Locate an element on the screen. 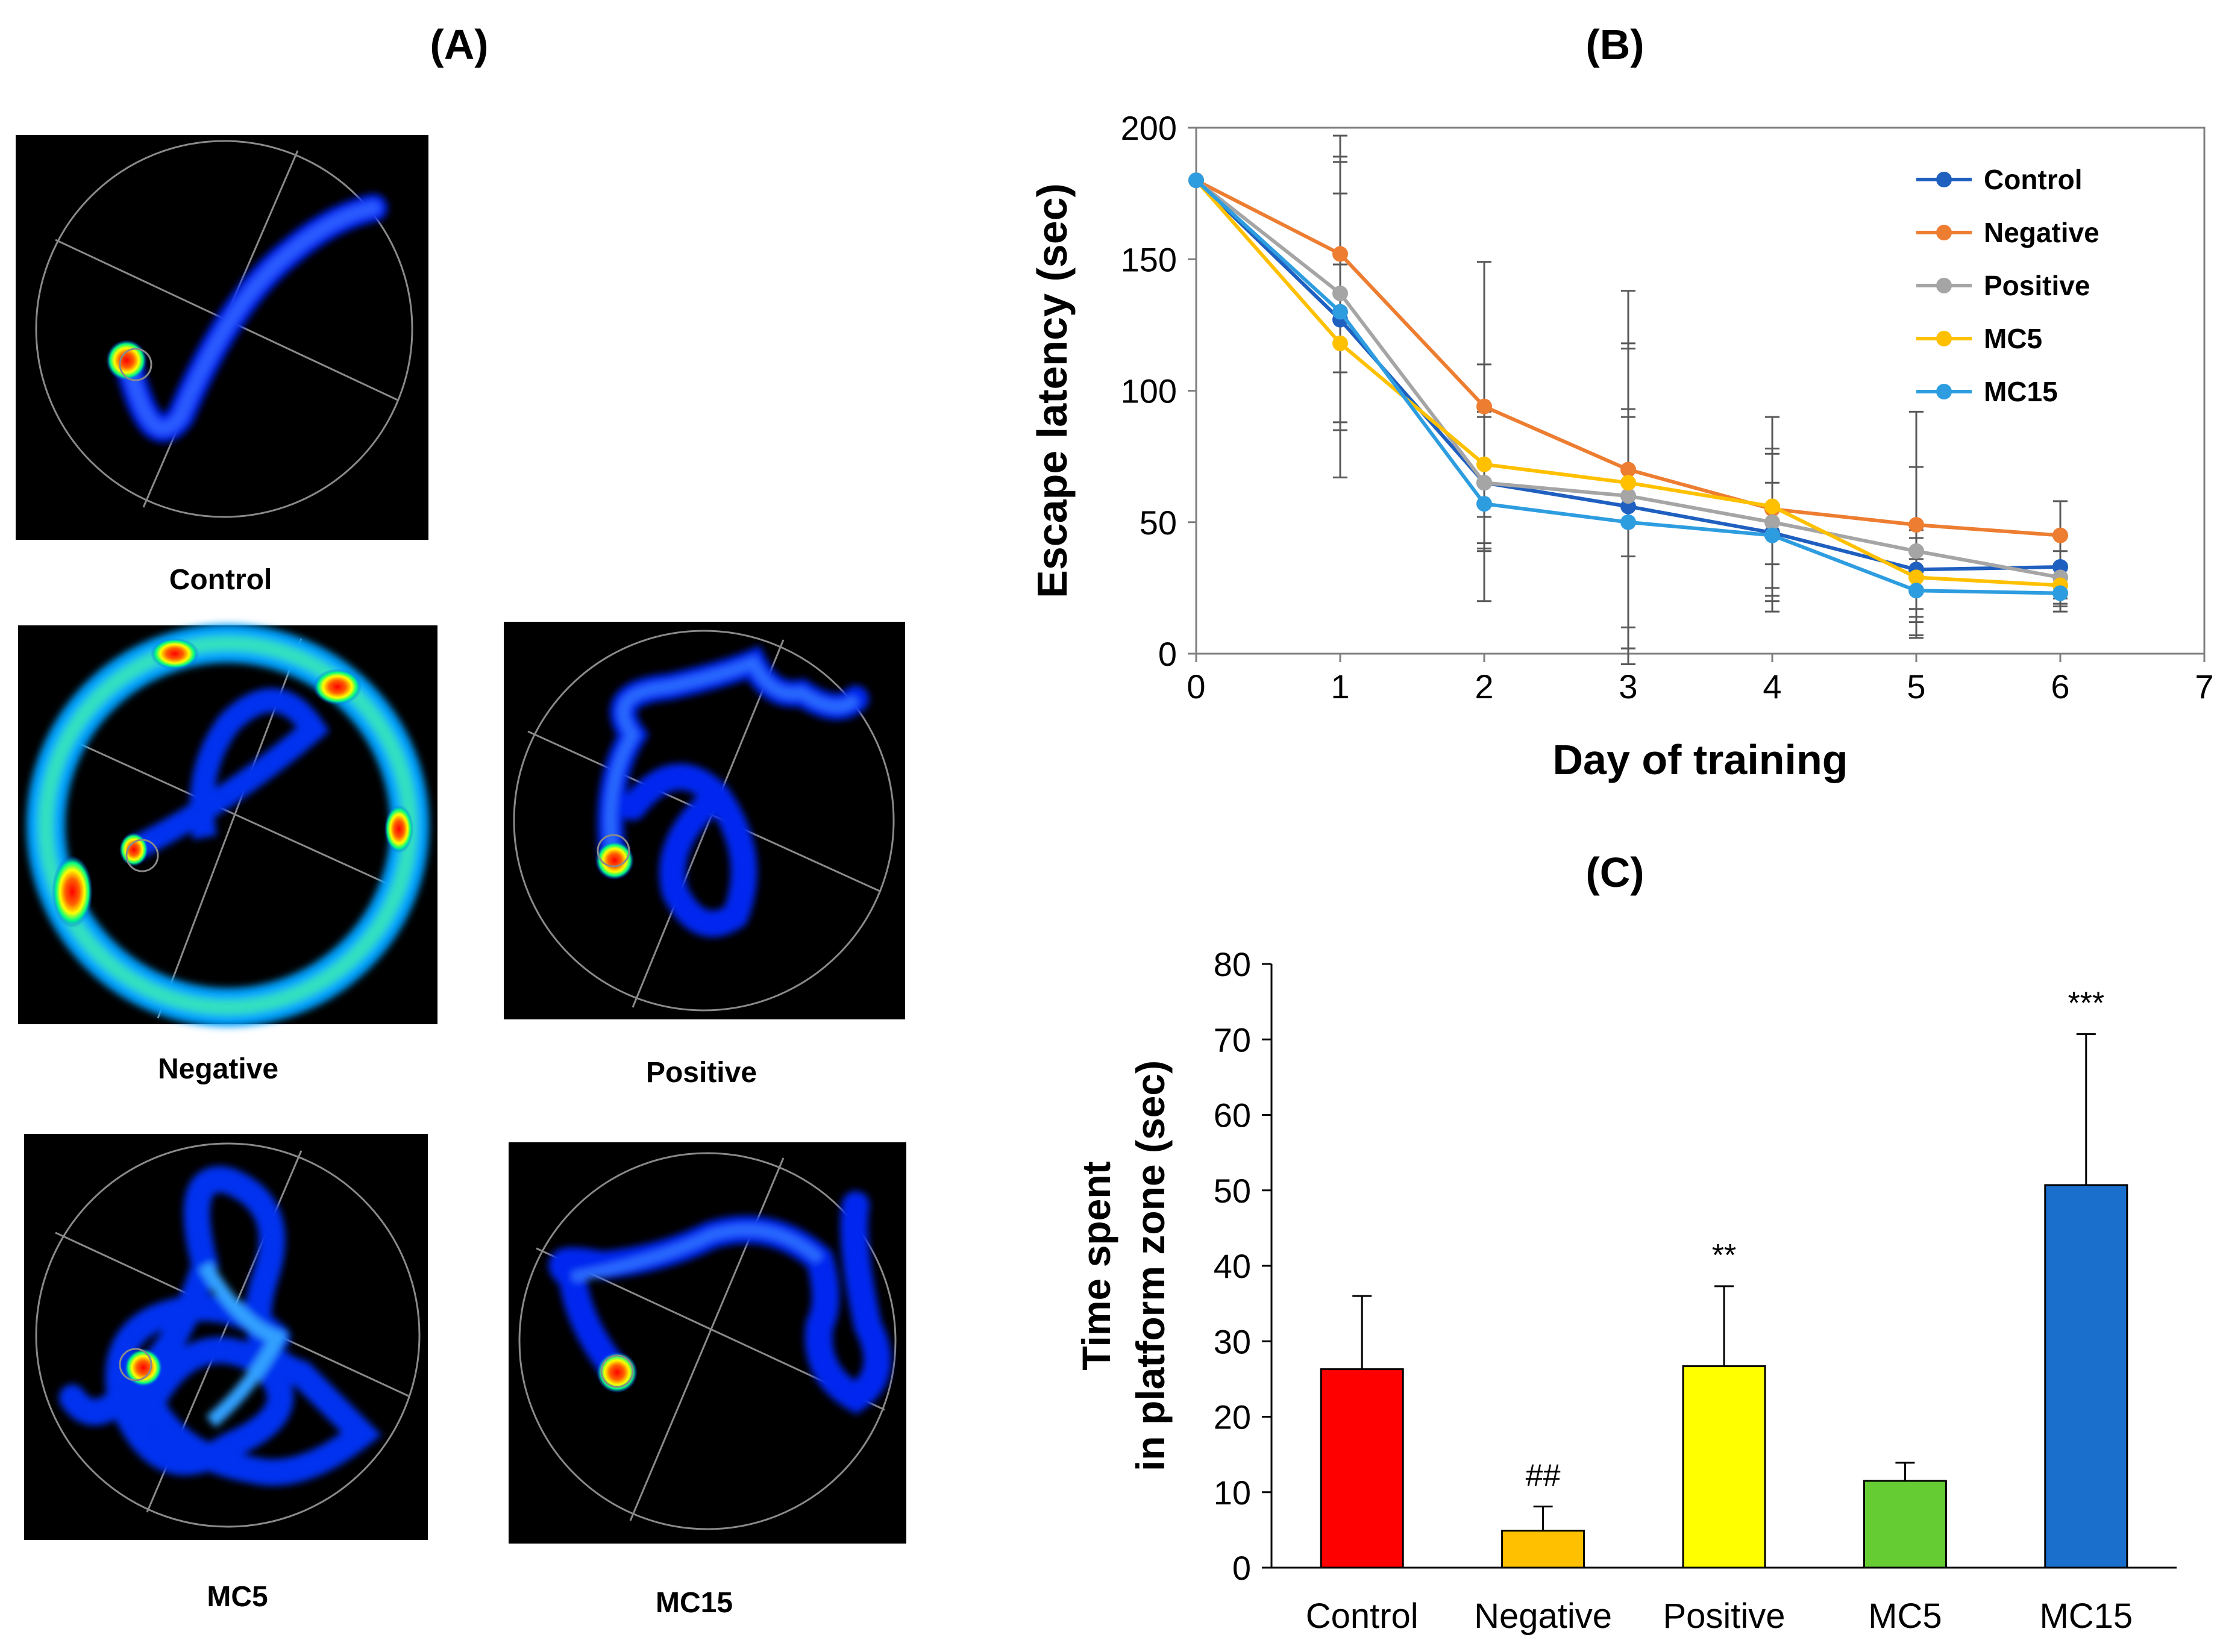  panel-b-label: (B) is located at coordinates (1614, 44).